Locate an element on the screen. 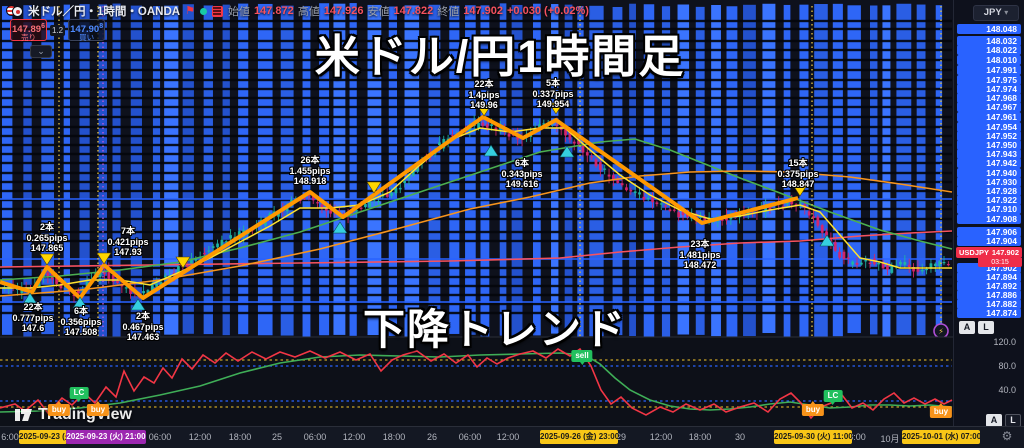 The height and width of the screenshot is (448, 1024). price-axis-label: 147.902 is located at coordinates (989, 268).